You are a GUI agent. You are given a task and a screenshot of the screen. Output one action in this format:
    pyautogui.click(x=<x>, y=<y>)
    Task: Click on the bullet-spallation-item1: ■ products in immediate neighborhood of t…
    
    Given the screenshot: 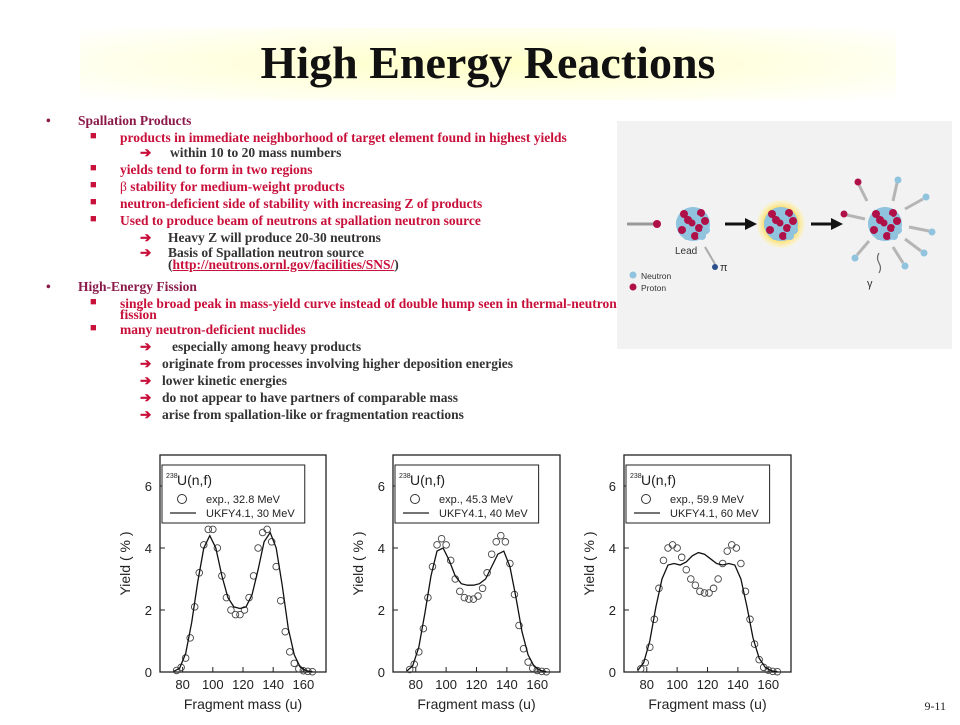 What is the action you would take?
    pyautogui.click(x=328, y=137)
    